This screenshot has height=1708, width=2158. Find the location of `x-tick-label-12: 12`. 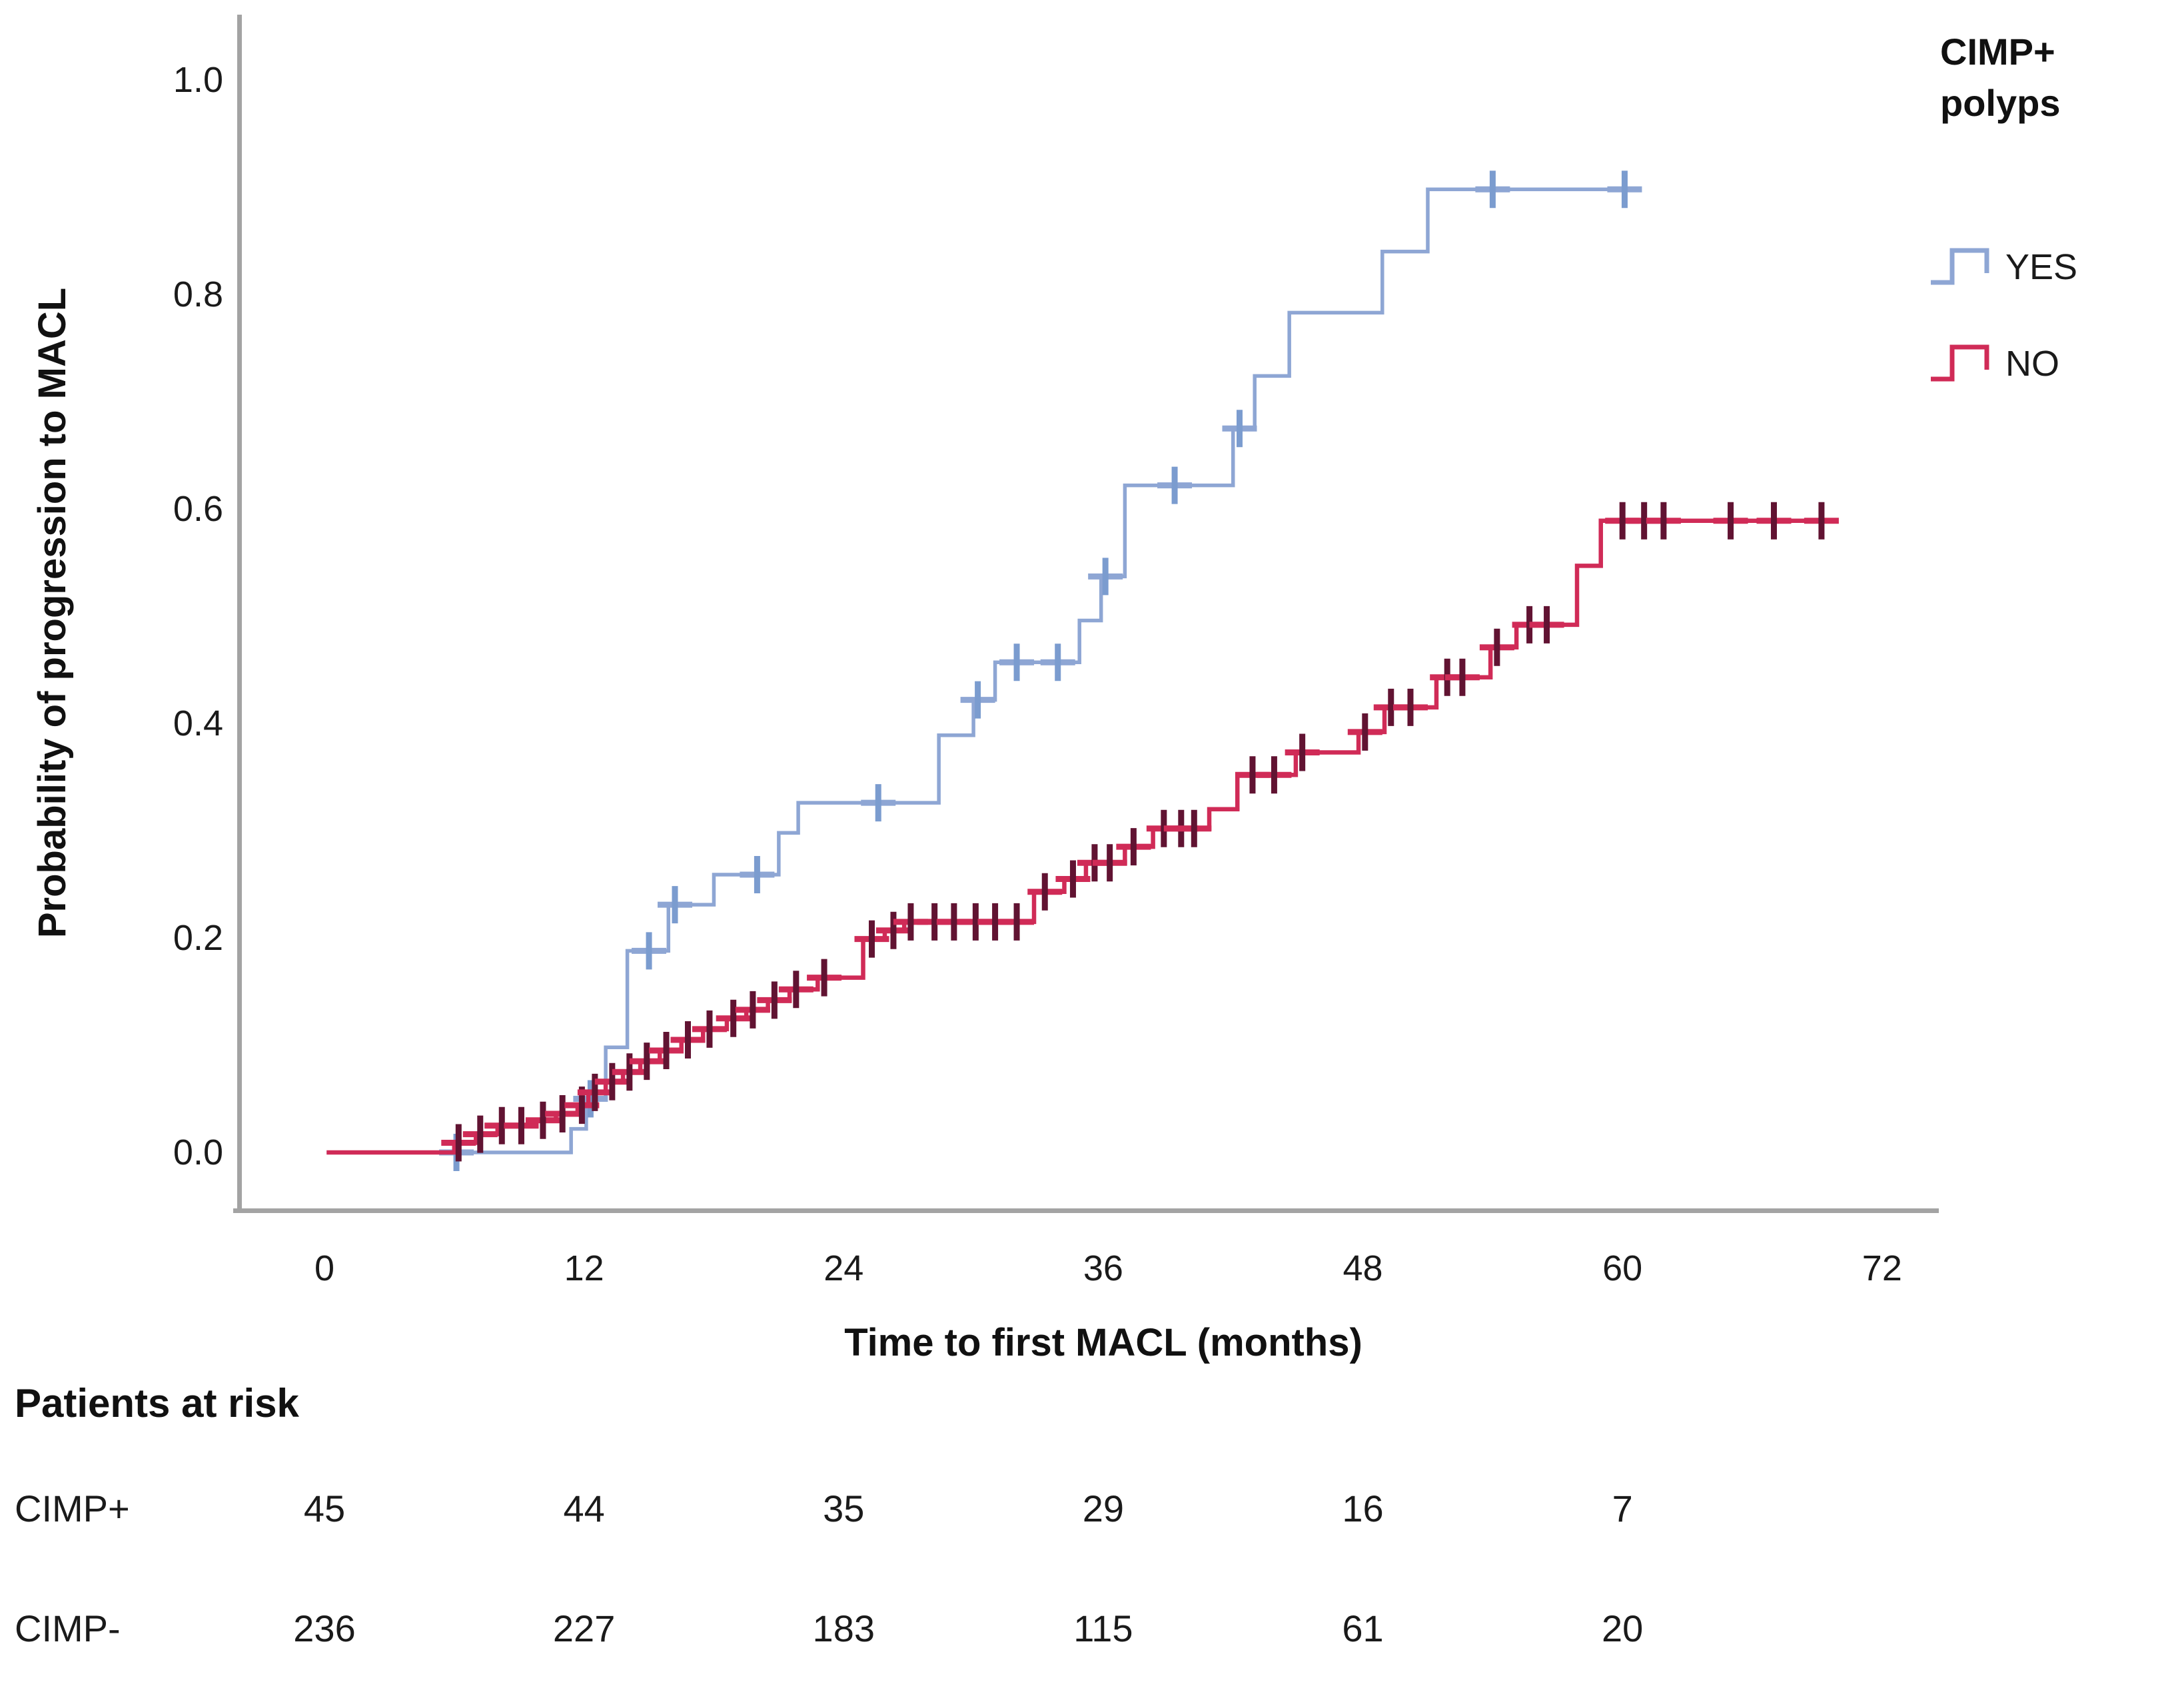

x-tick-label-12: 12 is located at coordinates (584, 1268).